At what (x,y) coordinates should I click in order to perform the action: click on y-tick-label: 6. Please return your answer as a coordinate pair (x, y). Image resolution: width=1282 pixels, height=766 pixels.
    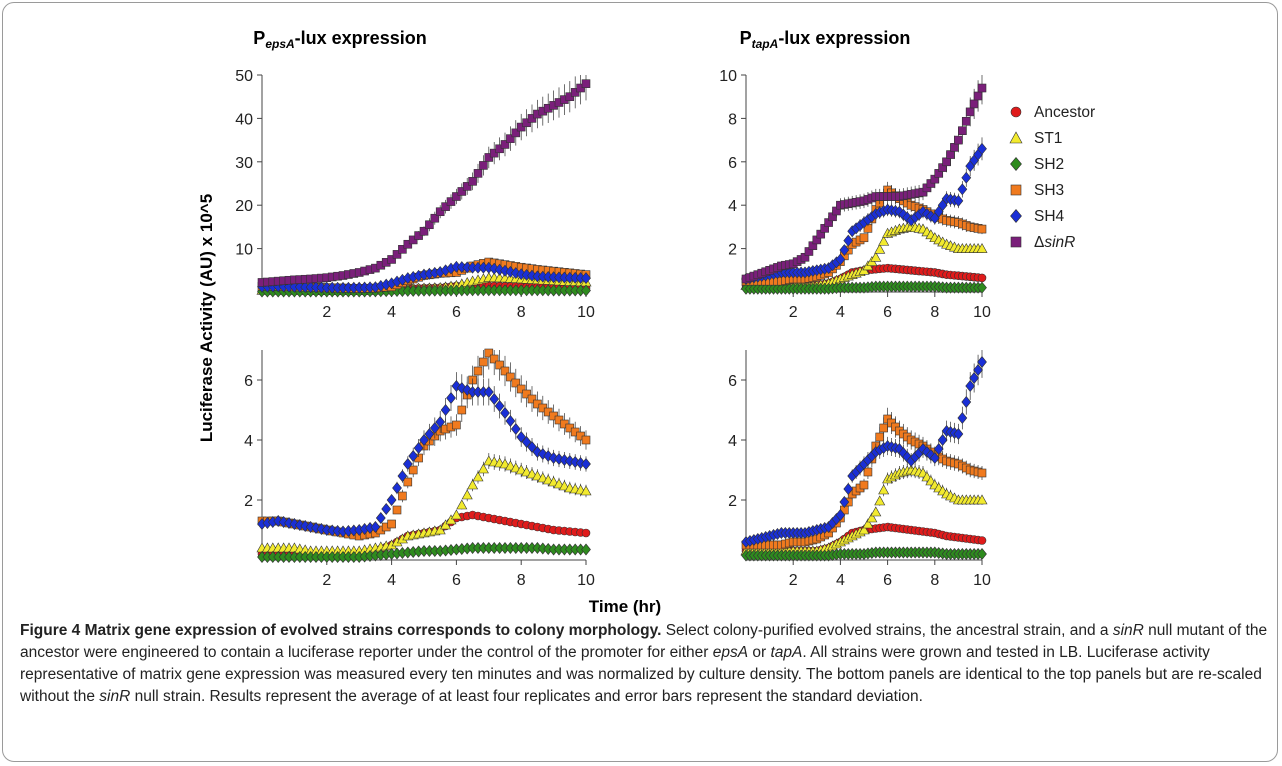
    Looking at the image, I should click on (248, 381).